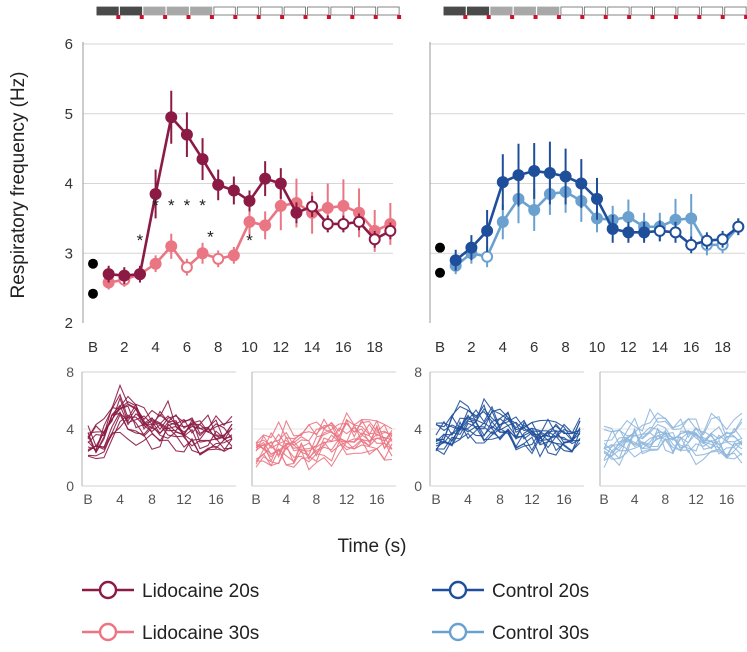 The image size is (747, 652). I want to click on y-axis-label: Respiratory frequency (Hz), so click(18, 184).